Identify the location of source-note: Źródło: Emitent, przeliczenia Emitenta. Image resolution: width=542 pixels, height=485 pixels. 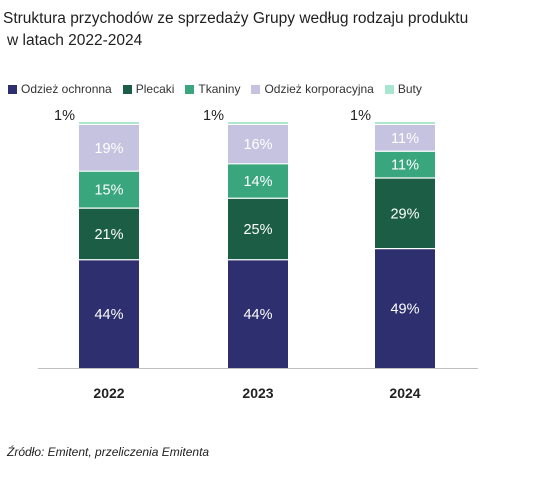
(108, 452).